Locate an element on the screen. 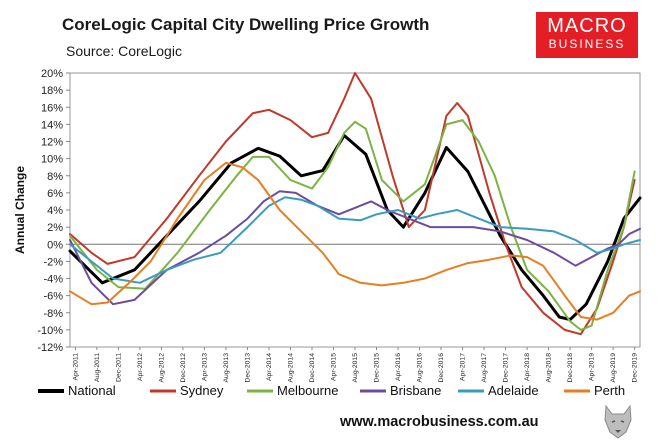 This screenshot has height=445, width=660. x-tick-label: Aug-2019 is located at coordinates (613, 368).